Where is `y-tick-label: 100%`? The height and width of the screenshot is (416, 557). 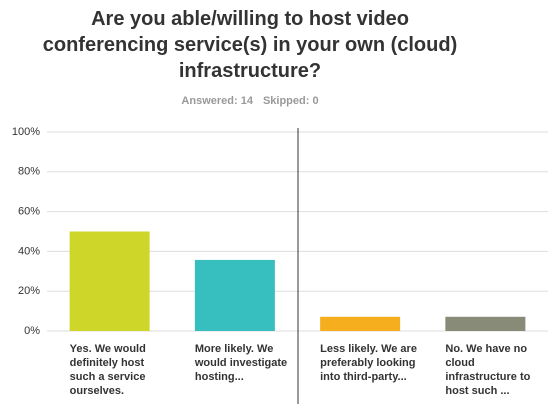 y-tick-label: 100% is located at coordinates (26, 132).